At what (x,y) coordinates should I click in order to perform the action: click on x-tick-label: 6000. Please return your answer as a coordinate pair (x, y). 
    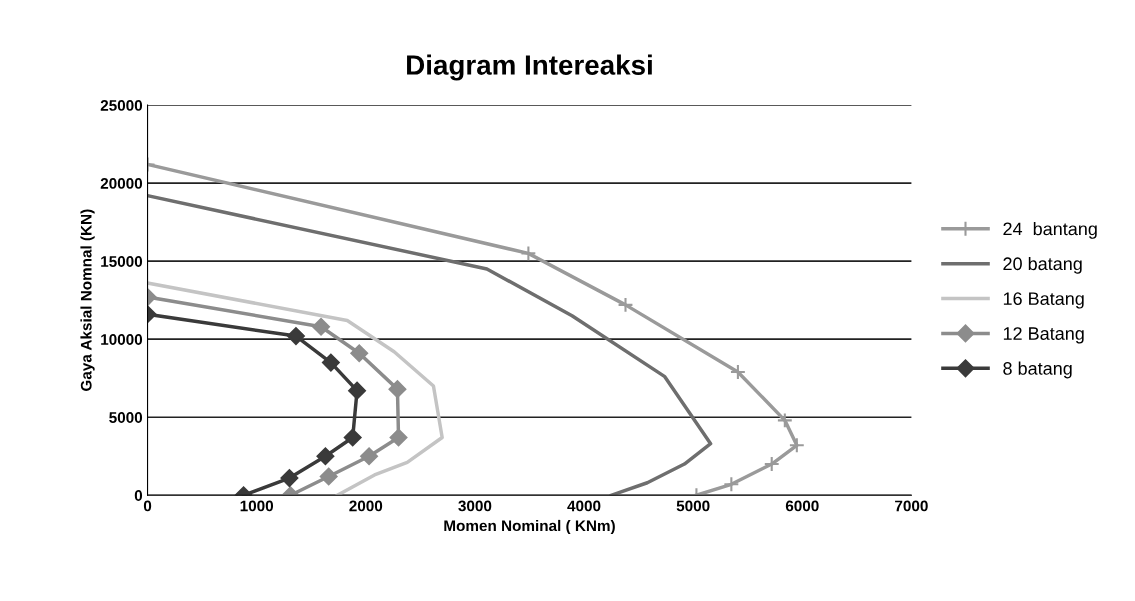
    Looking at the image, I should click on (802, 506).